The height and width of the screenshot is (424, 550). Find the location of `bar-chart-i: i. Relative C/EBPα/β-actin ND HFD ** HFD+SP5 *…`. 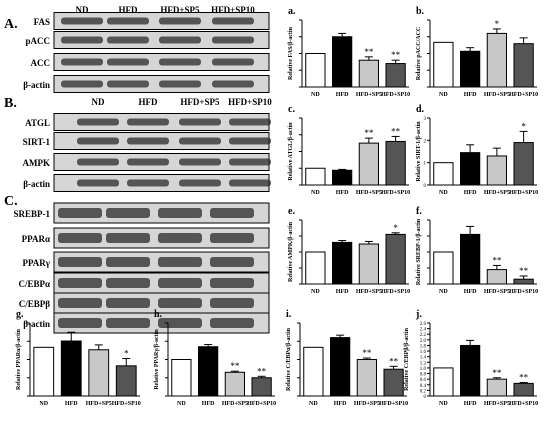

bar-chart-i: i. Relative C/EBPα/β-actin ND HFD ** HFD+SP5 *… is located at coordinates (347, 358).